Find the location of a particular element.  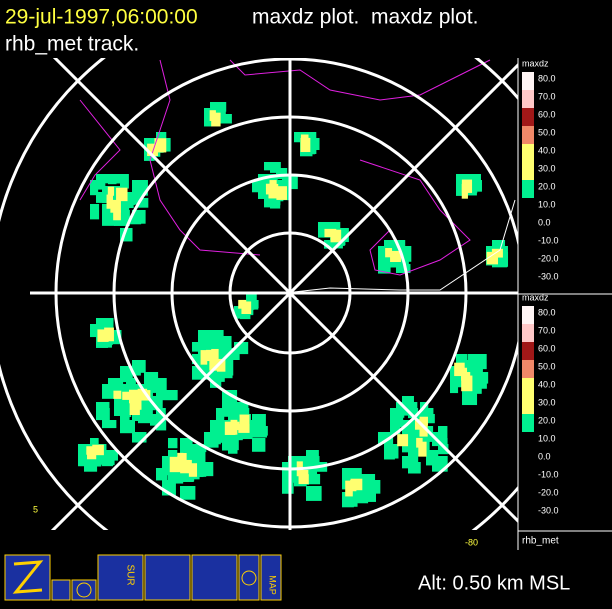

zoom-icon is located at coordinates (28, 577).